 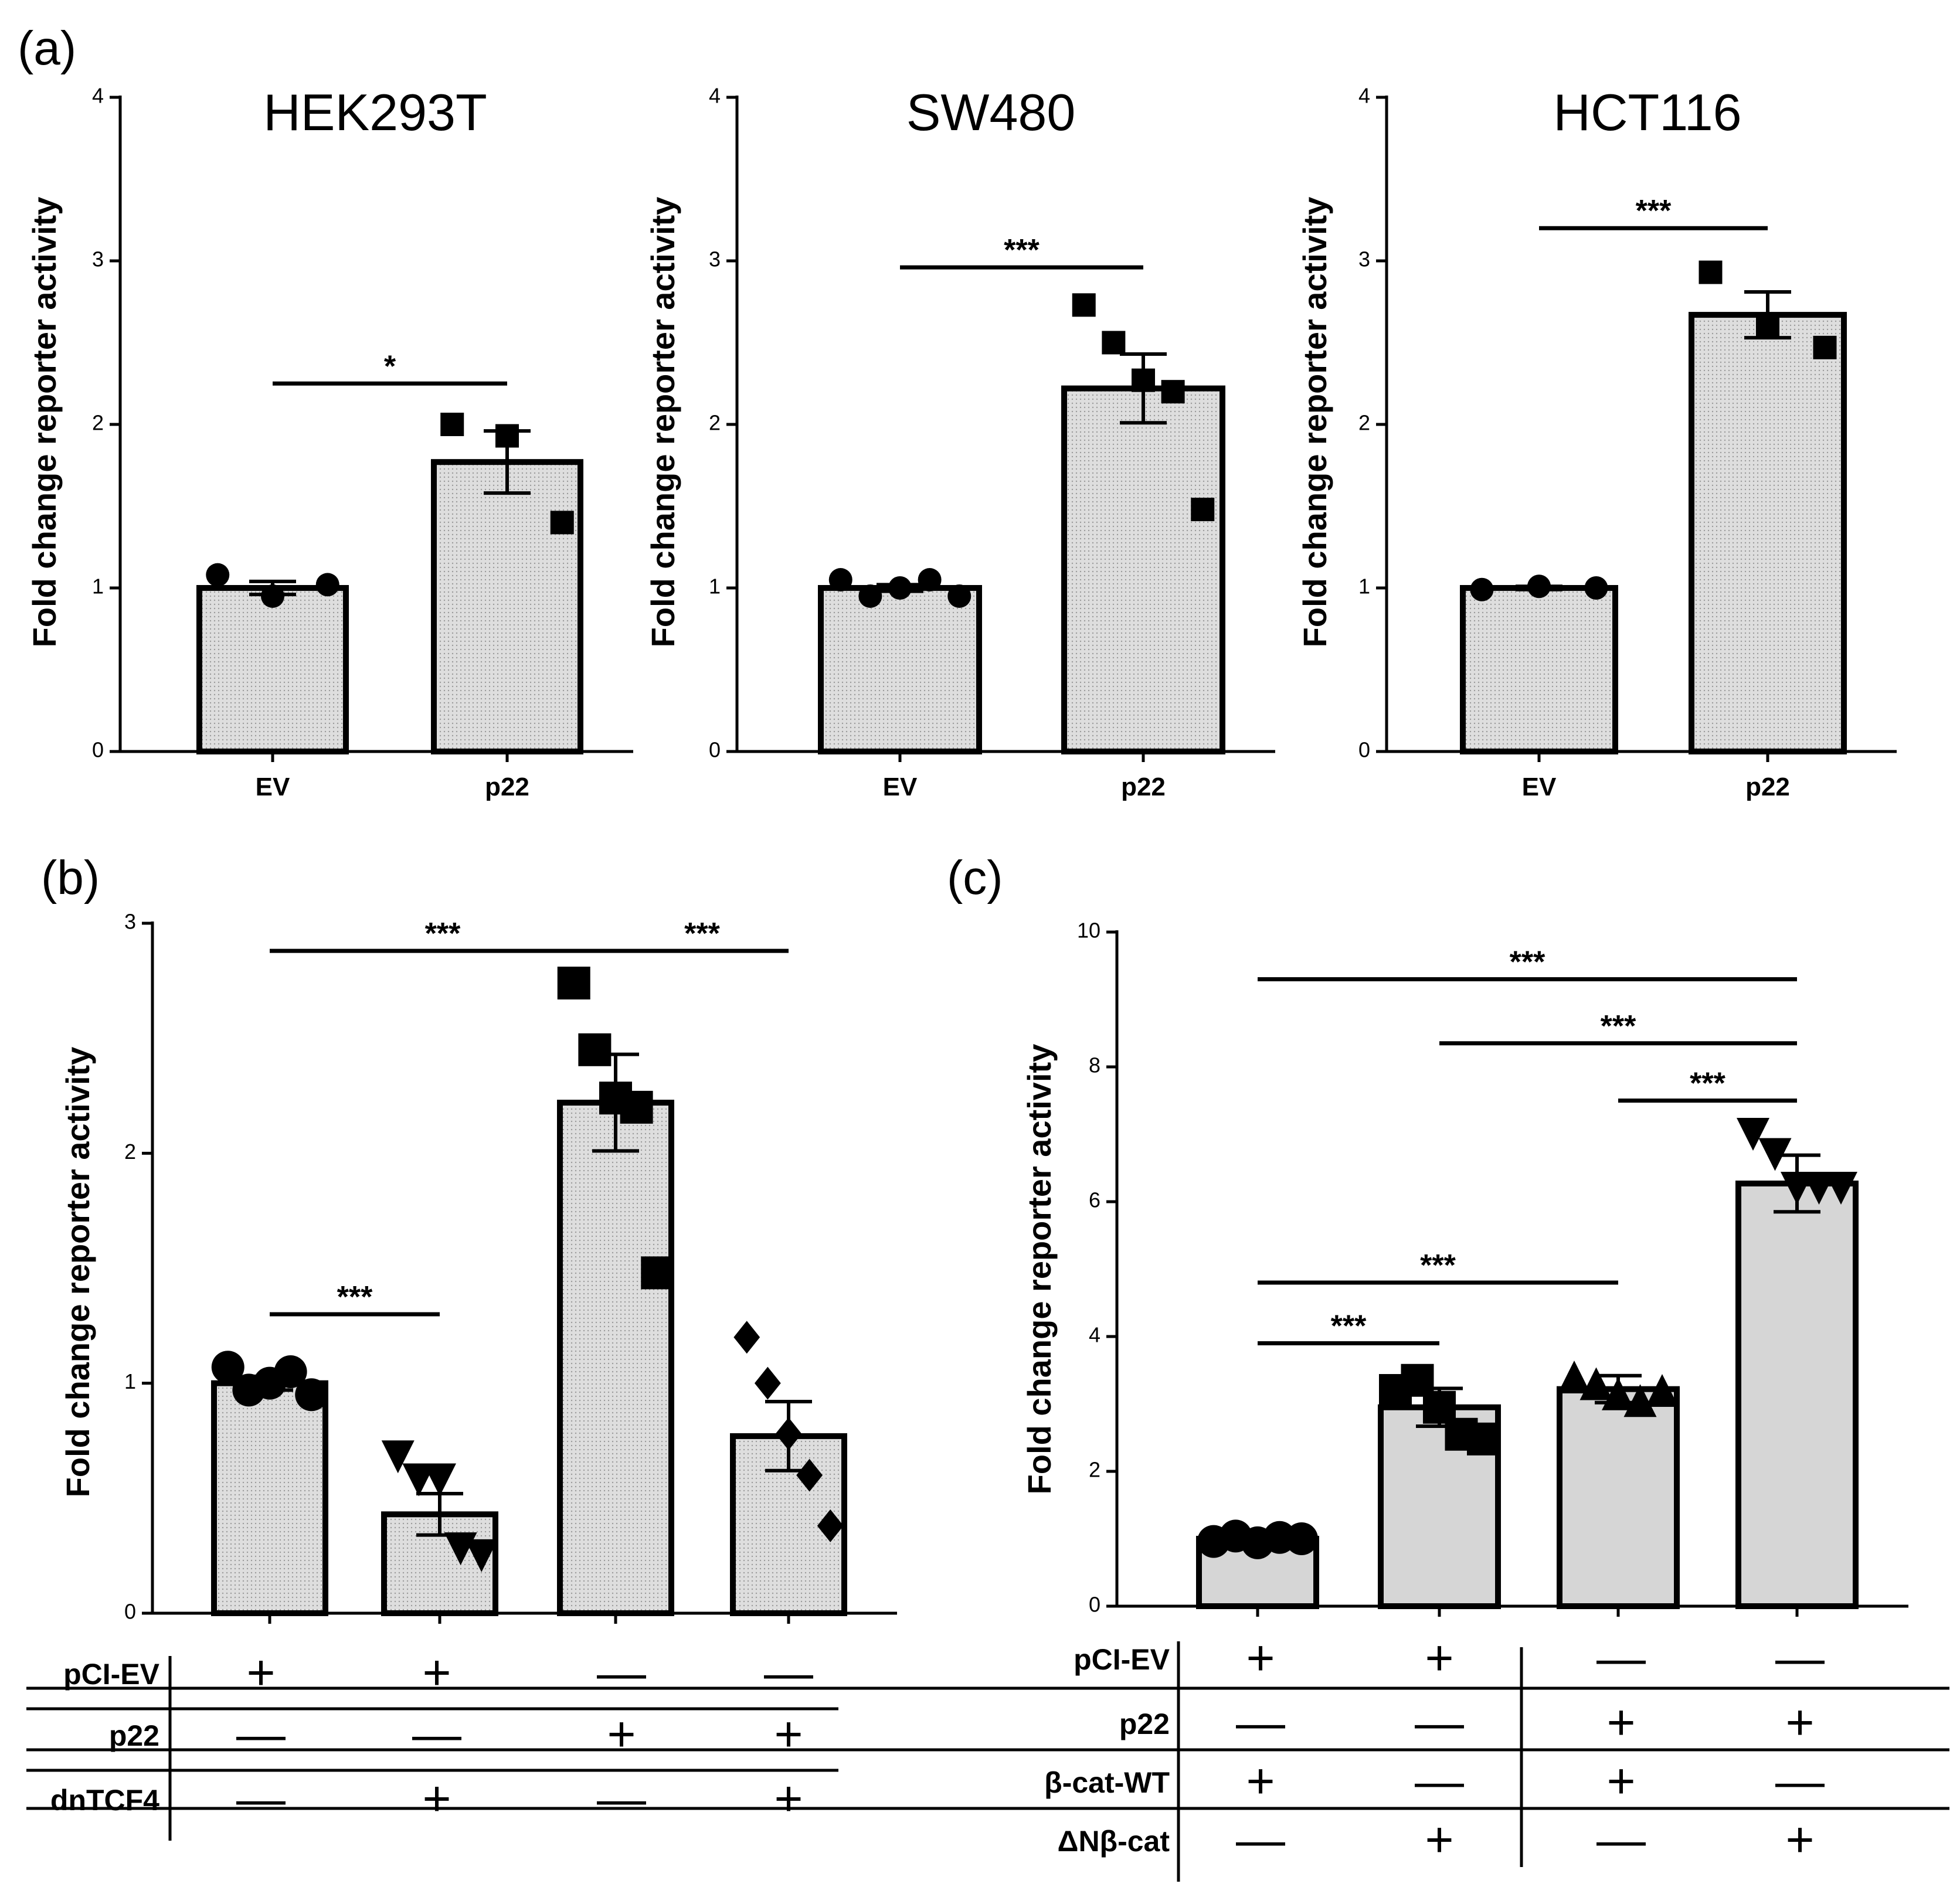 What do you see at coordinates (1107, 1783) in the screenshot?
I see `table-row-label: β-cat-WT` at bounding box center [1107, 1783].